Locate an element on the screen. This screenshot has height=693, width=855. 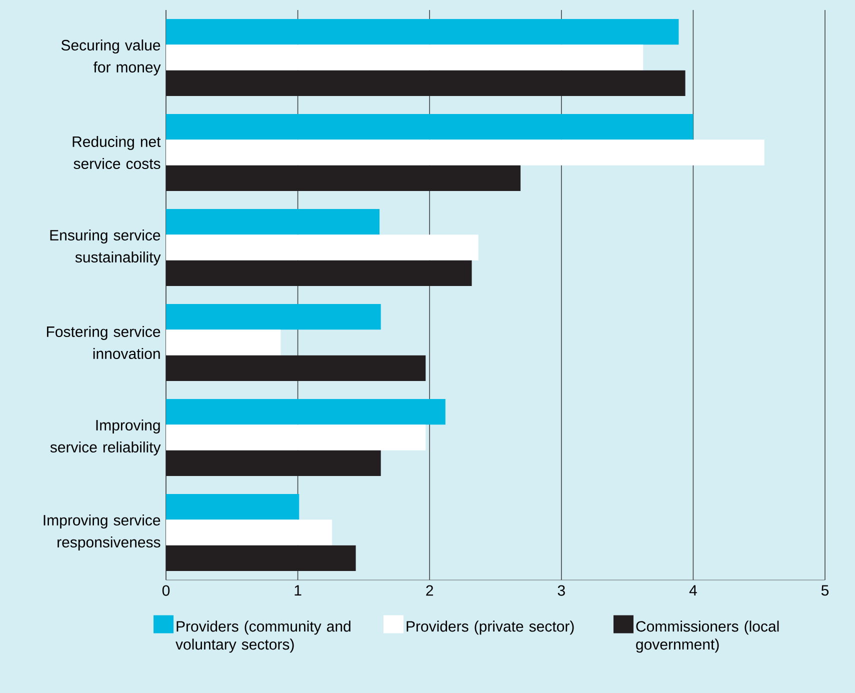
x-tick-label: 4 is located at coordinates (693, 590).